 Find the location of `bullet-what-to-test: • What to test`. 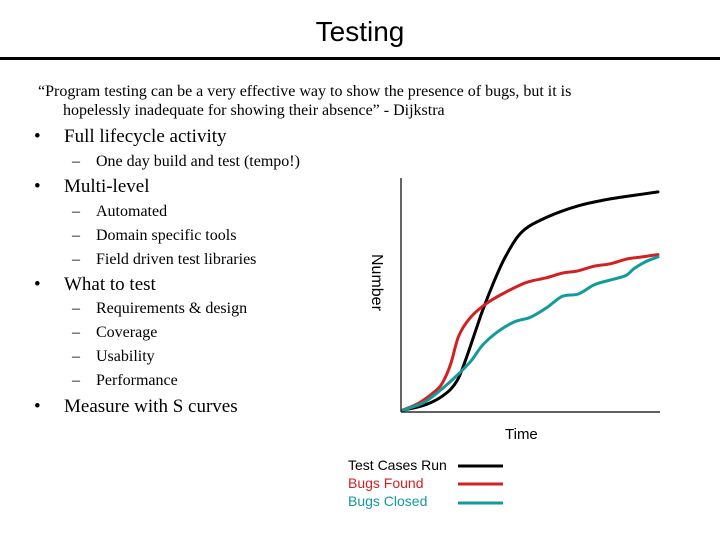

bullet-what-to-test: • What to test is located at coordinates (95, 285).